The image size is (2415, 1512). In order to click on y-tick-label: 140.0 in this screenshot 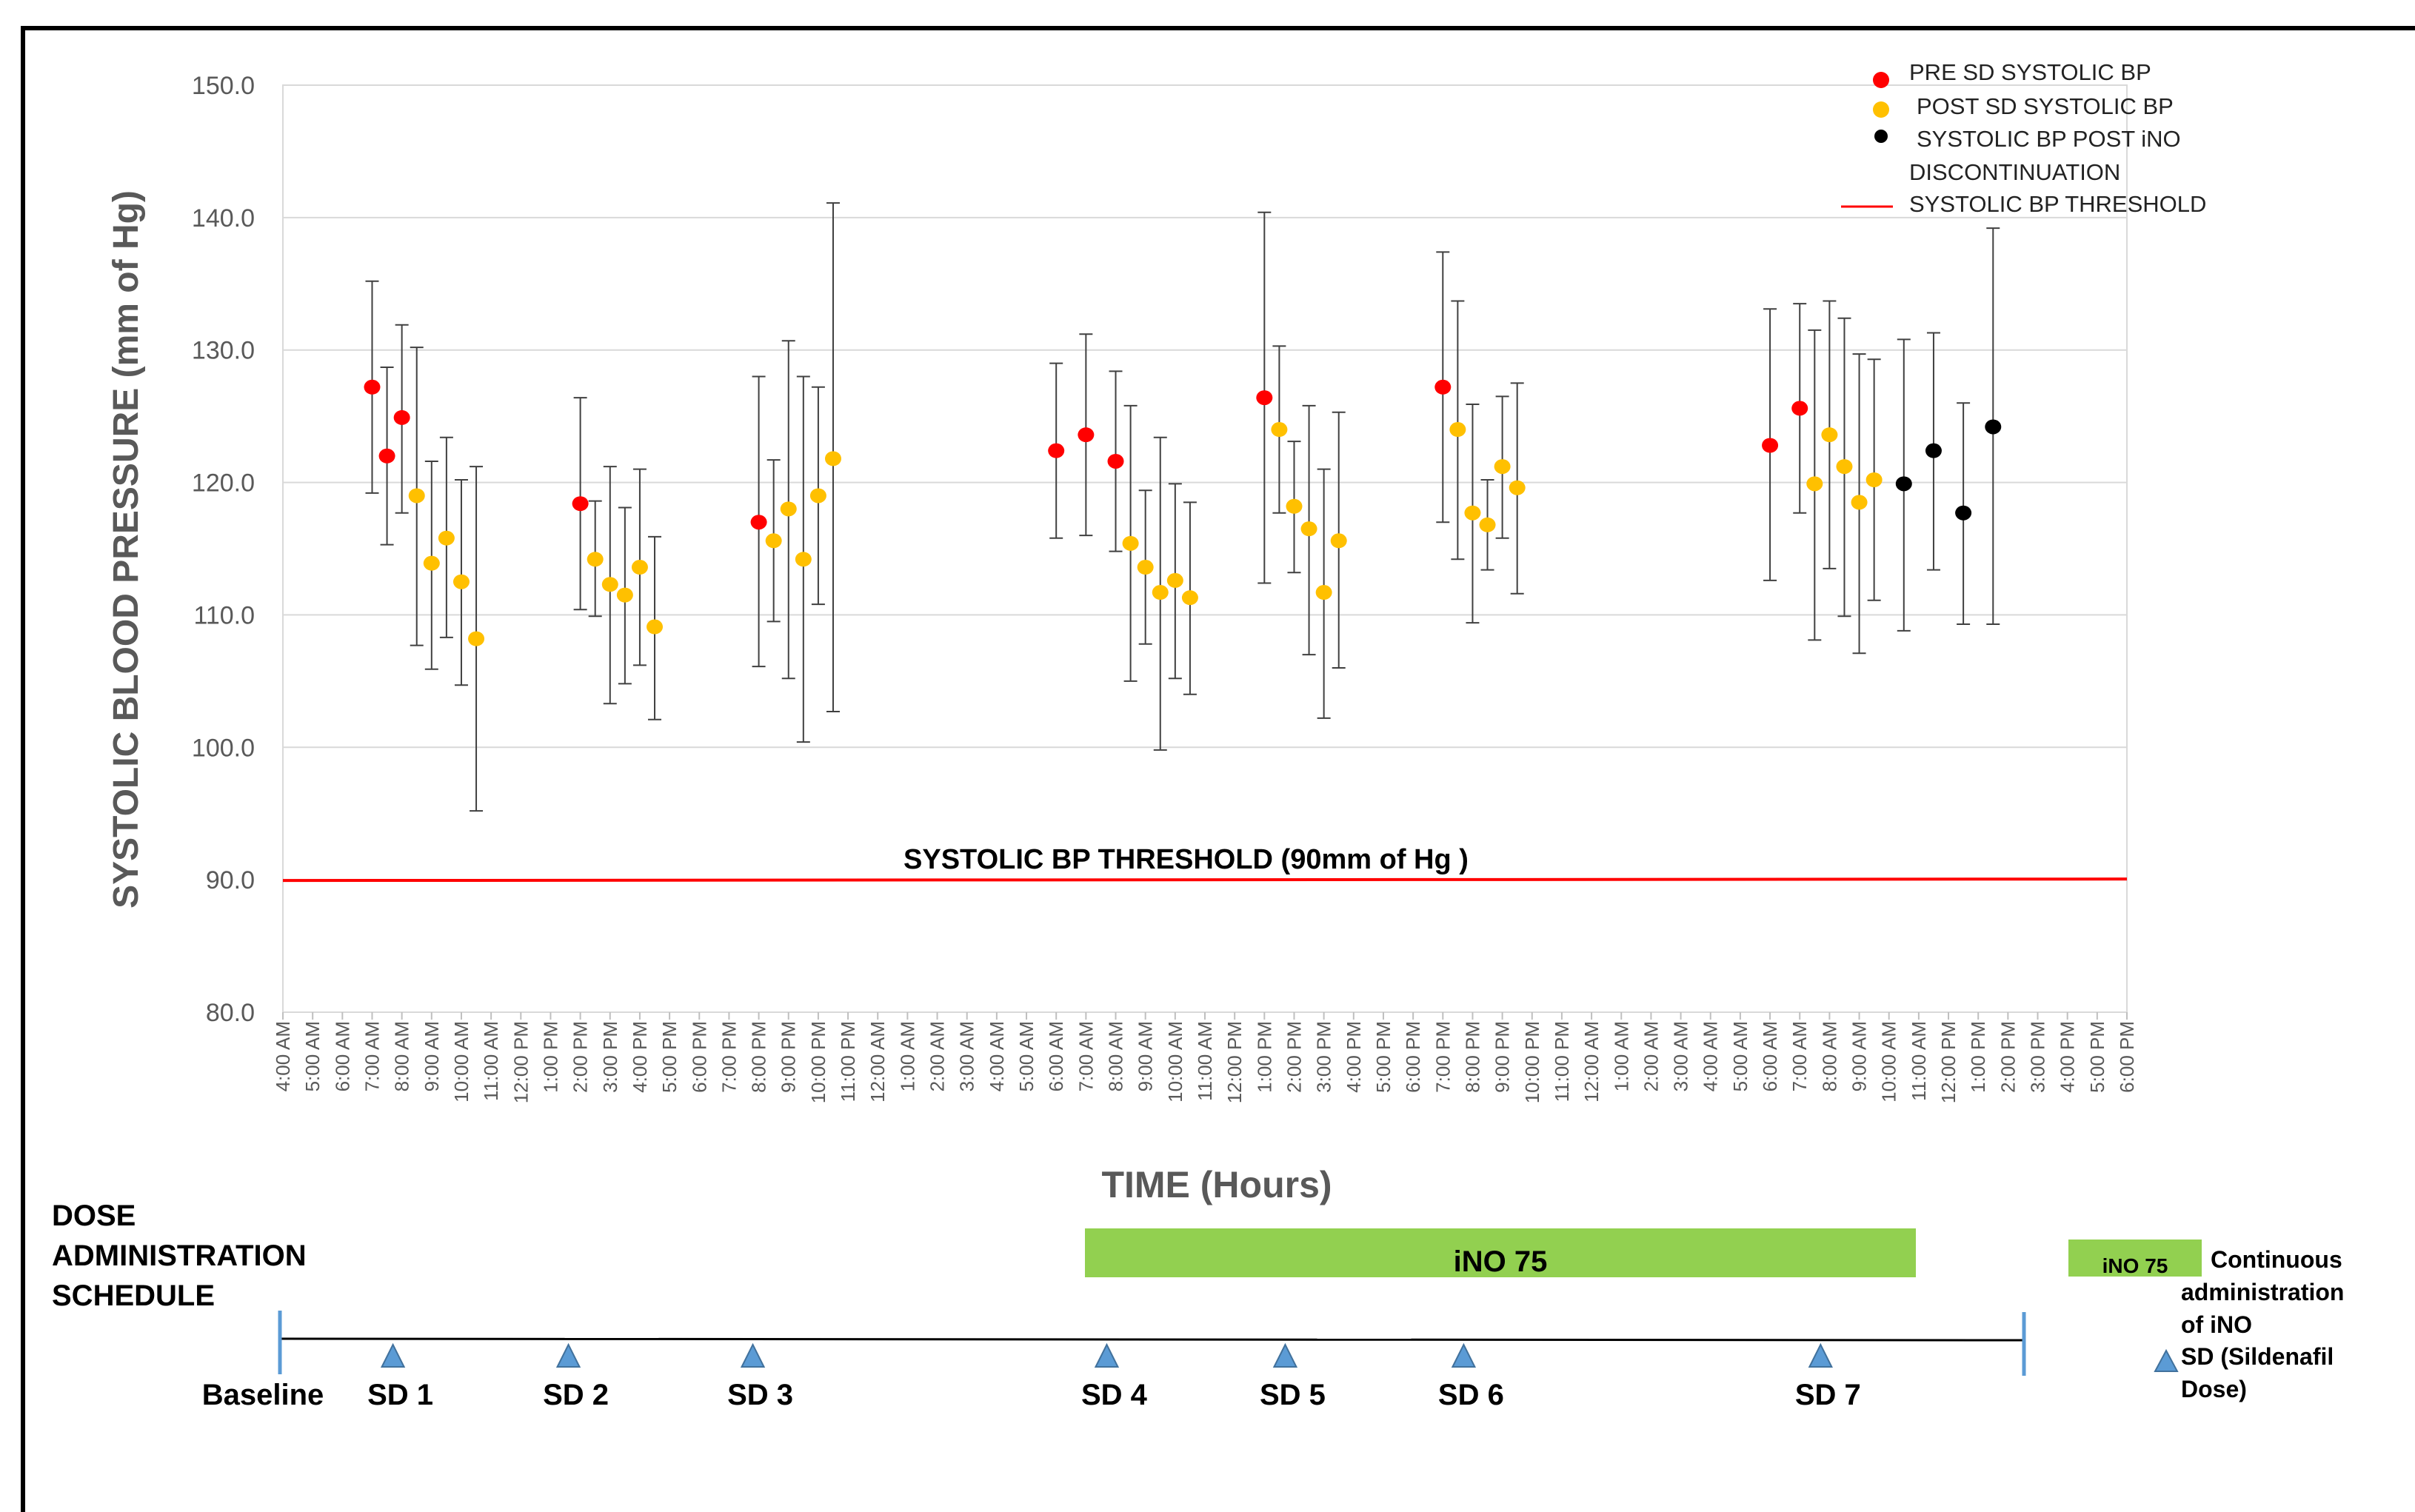, I will do `click(223, 218)`.